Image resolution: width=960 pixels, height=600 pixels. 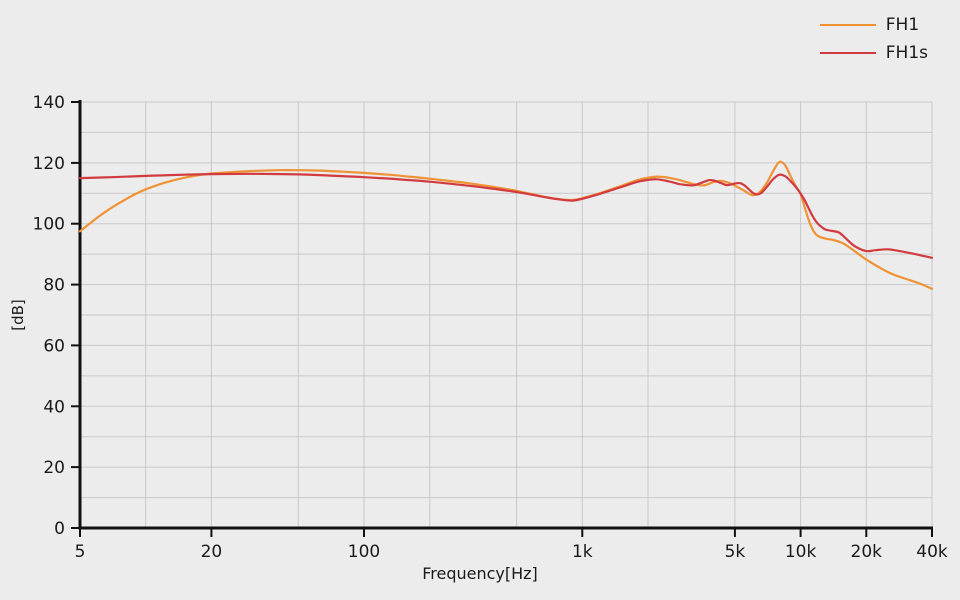 What do you see at coordinates (54, 286) in the screenshot?
I see `svg-text: 80` at bounding box center [54, 286].